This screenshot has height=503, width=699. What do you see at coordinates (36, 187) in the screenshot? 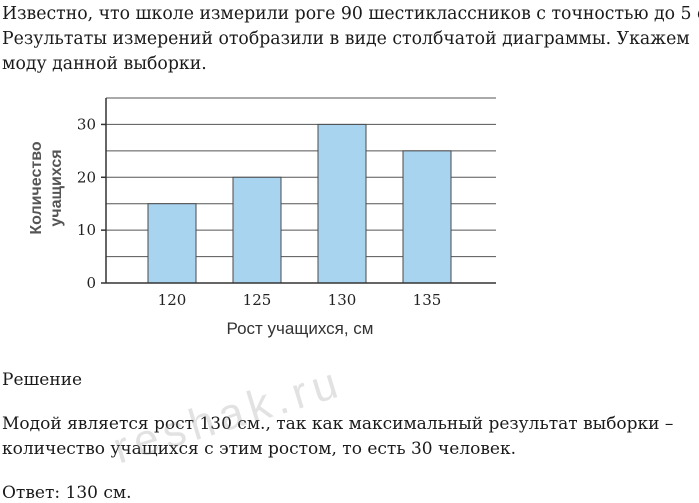
I see `y-axis-label-line-1: Количество` at bounding box center [36, 187].